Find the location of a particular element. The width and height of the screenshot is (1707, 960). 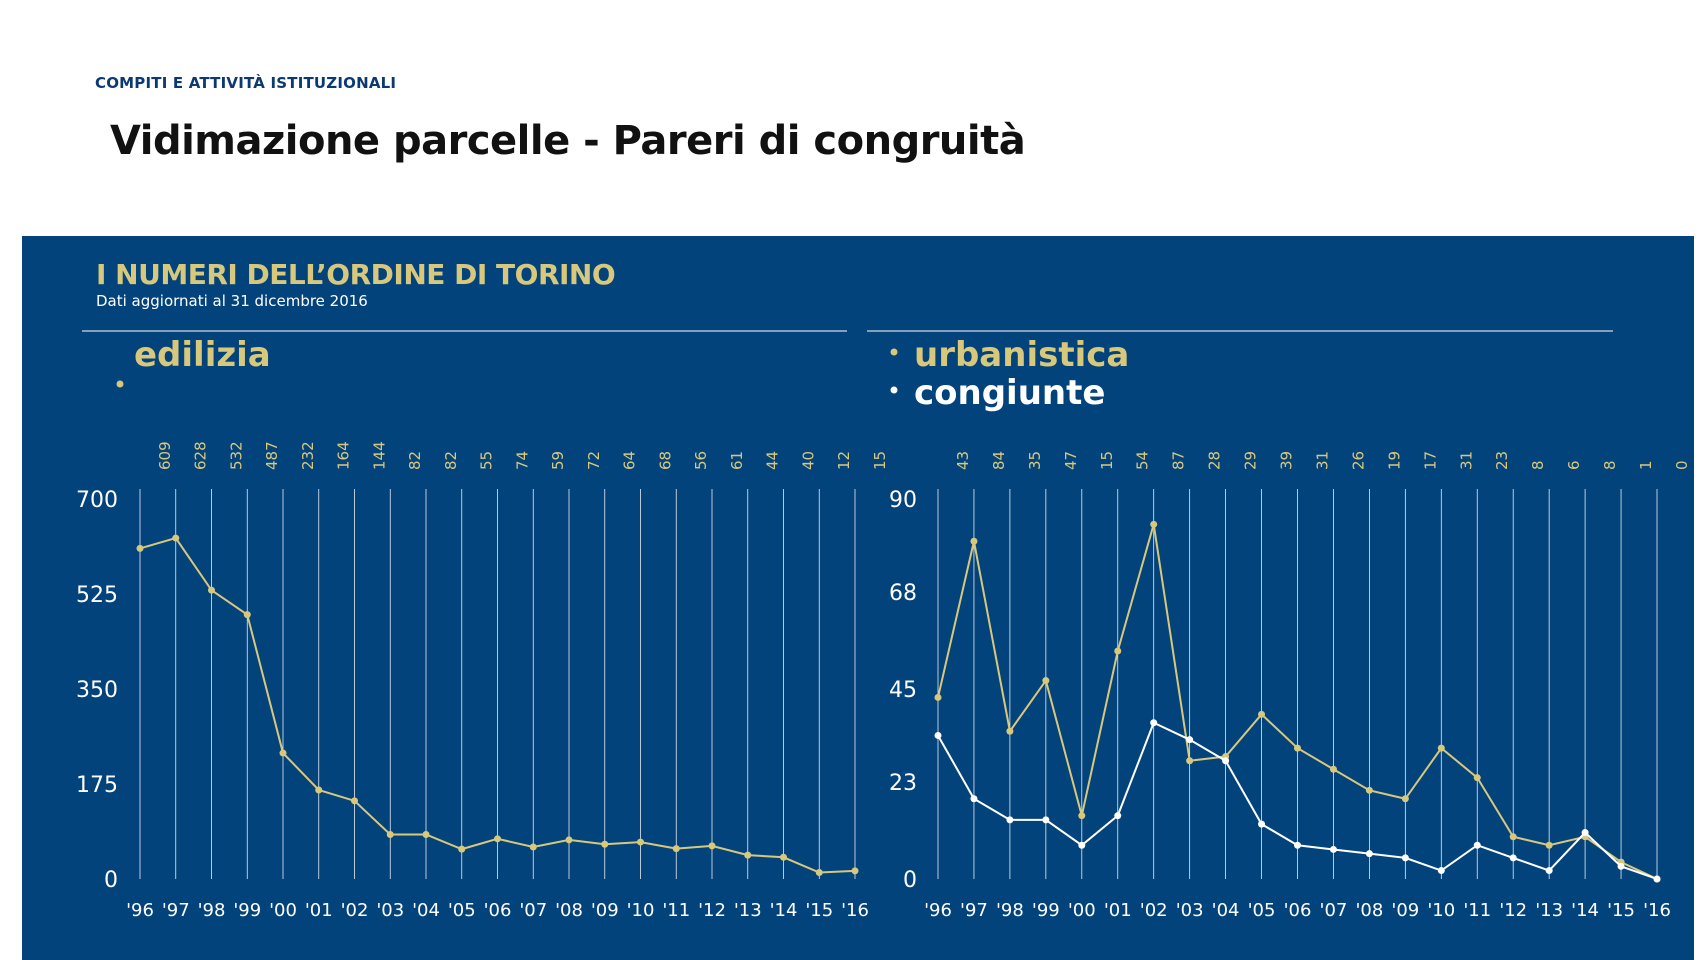

y-tick-label: 175 is located at coordinates (97, 785).